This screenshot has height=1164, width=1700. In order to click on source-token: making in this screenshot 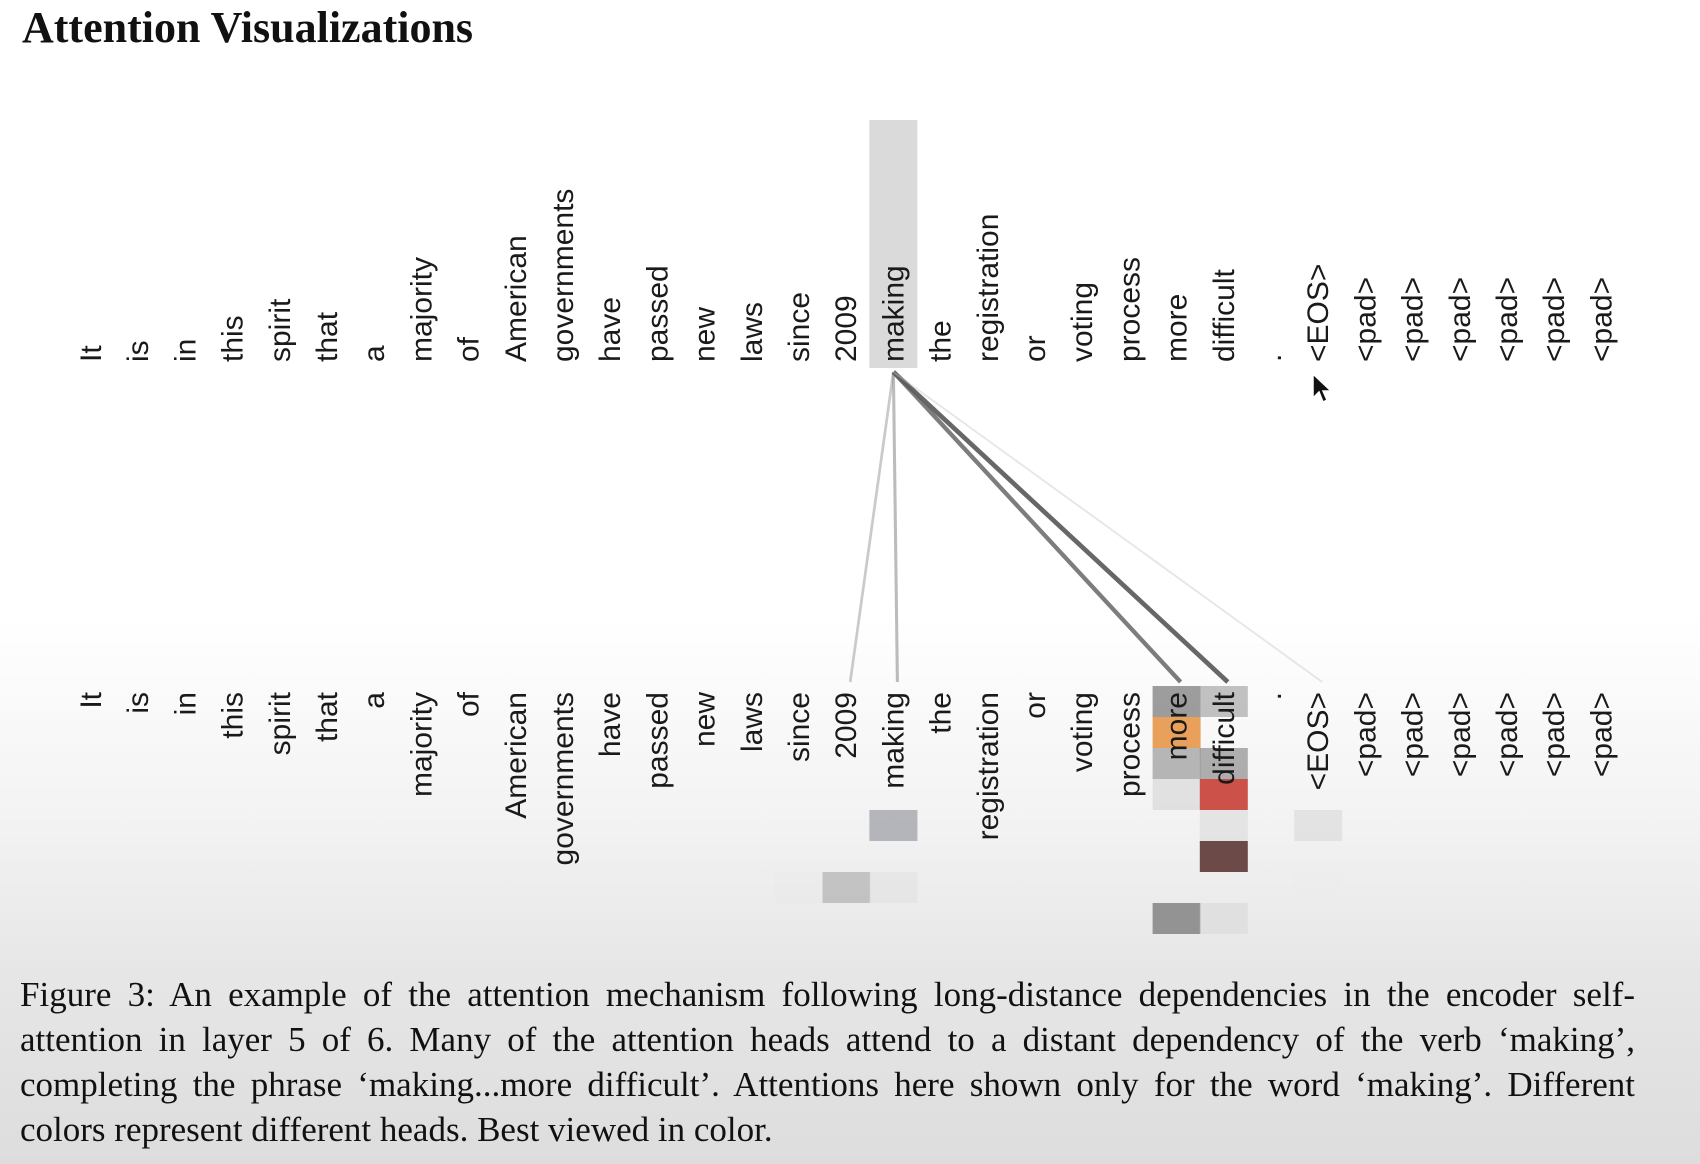, I will do `click(893, 313)`.